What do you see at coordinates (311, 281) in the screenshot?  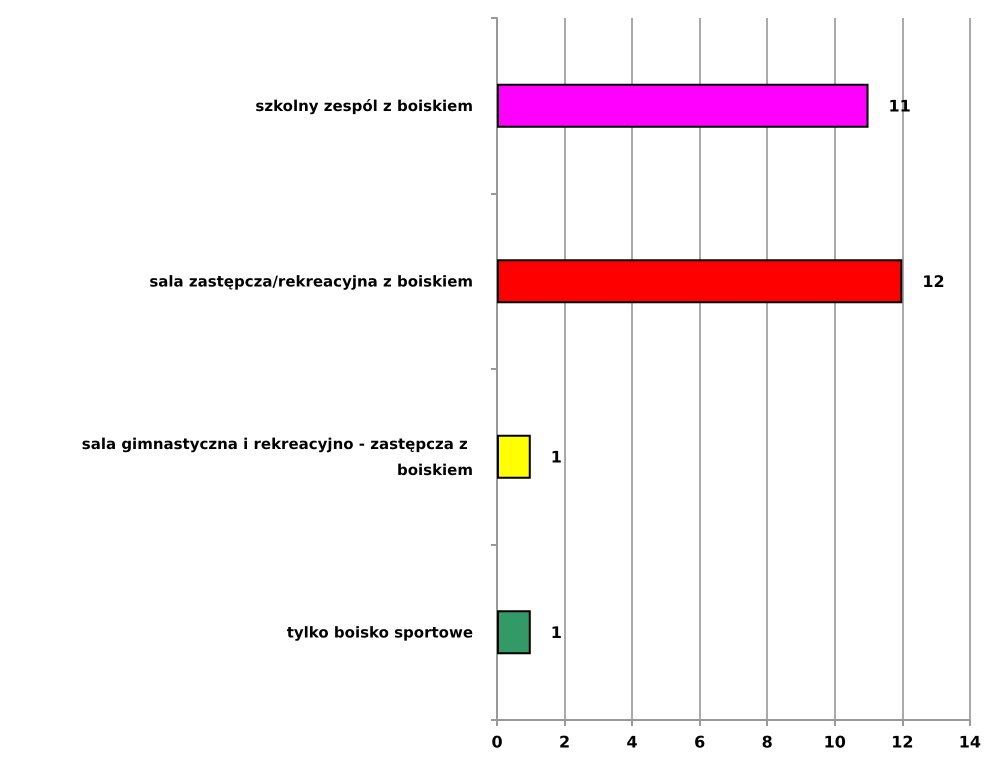 I see `y-tick-label: sala zastępcza/rekreacyjna z boiskiem` at bounding box center [311, 281].